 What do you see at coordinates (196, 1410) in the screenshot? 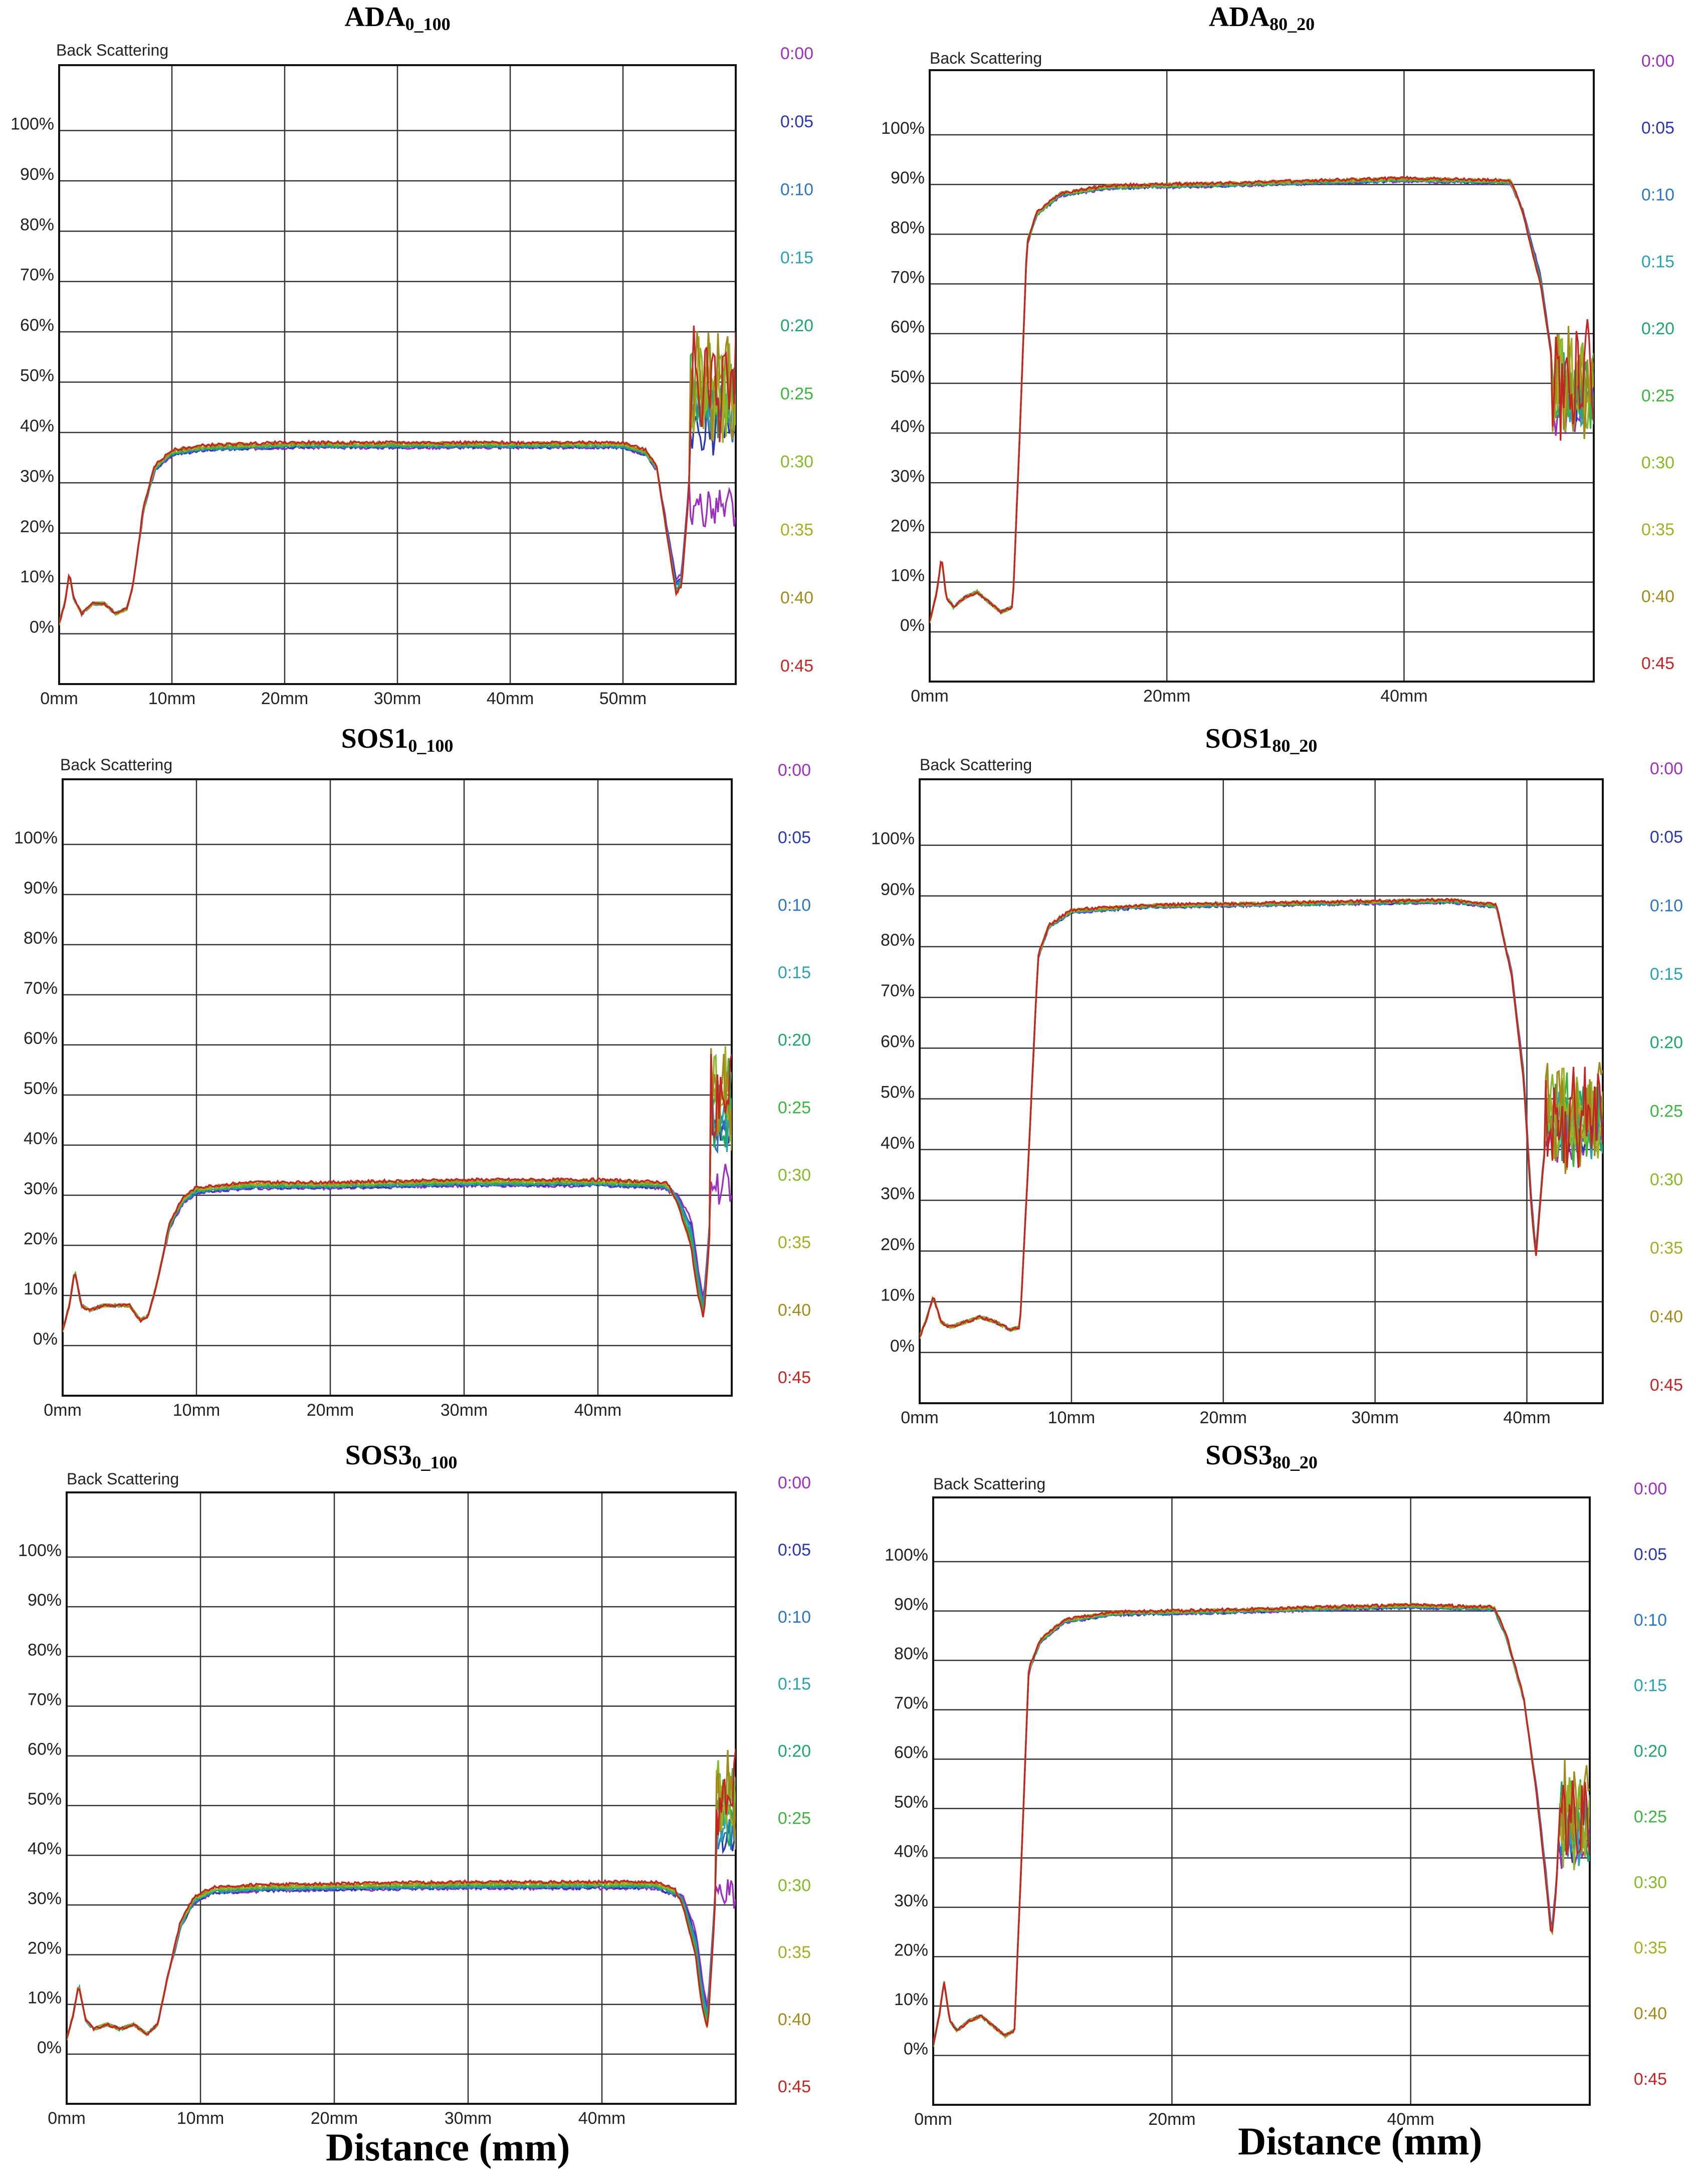
I see `x-tick-label: 10mm` at bounding box center [196, 1410].